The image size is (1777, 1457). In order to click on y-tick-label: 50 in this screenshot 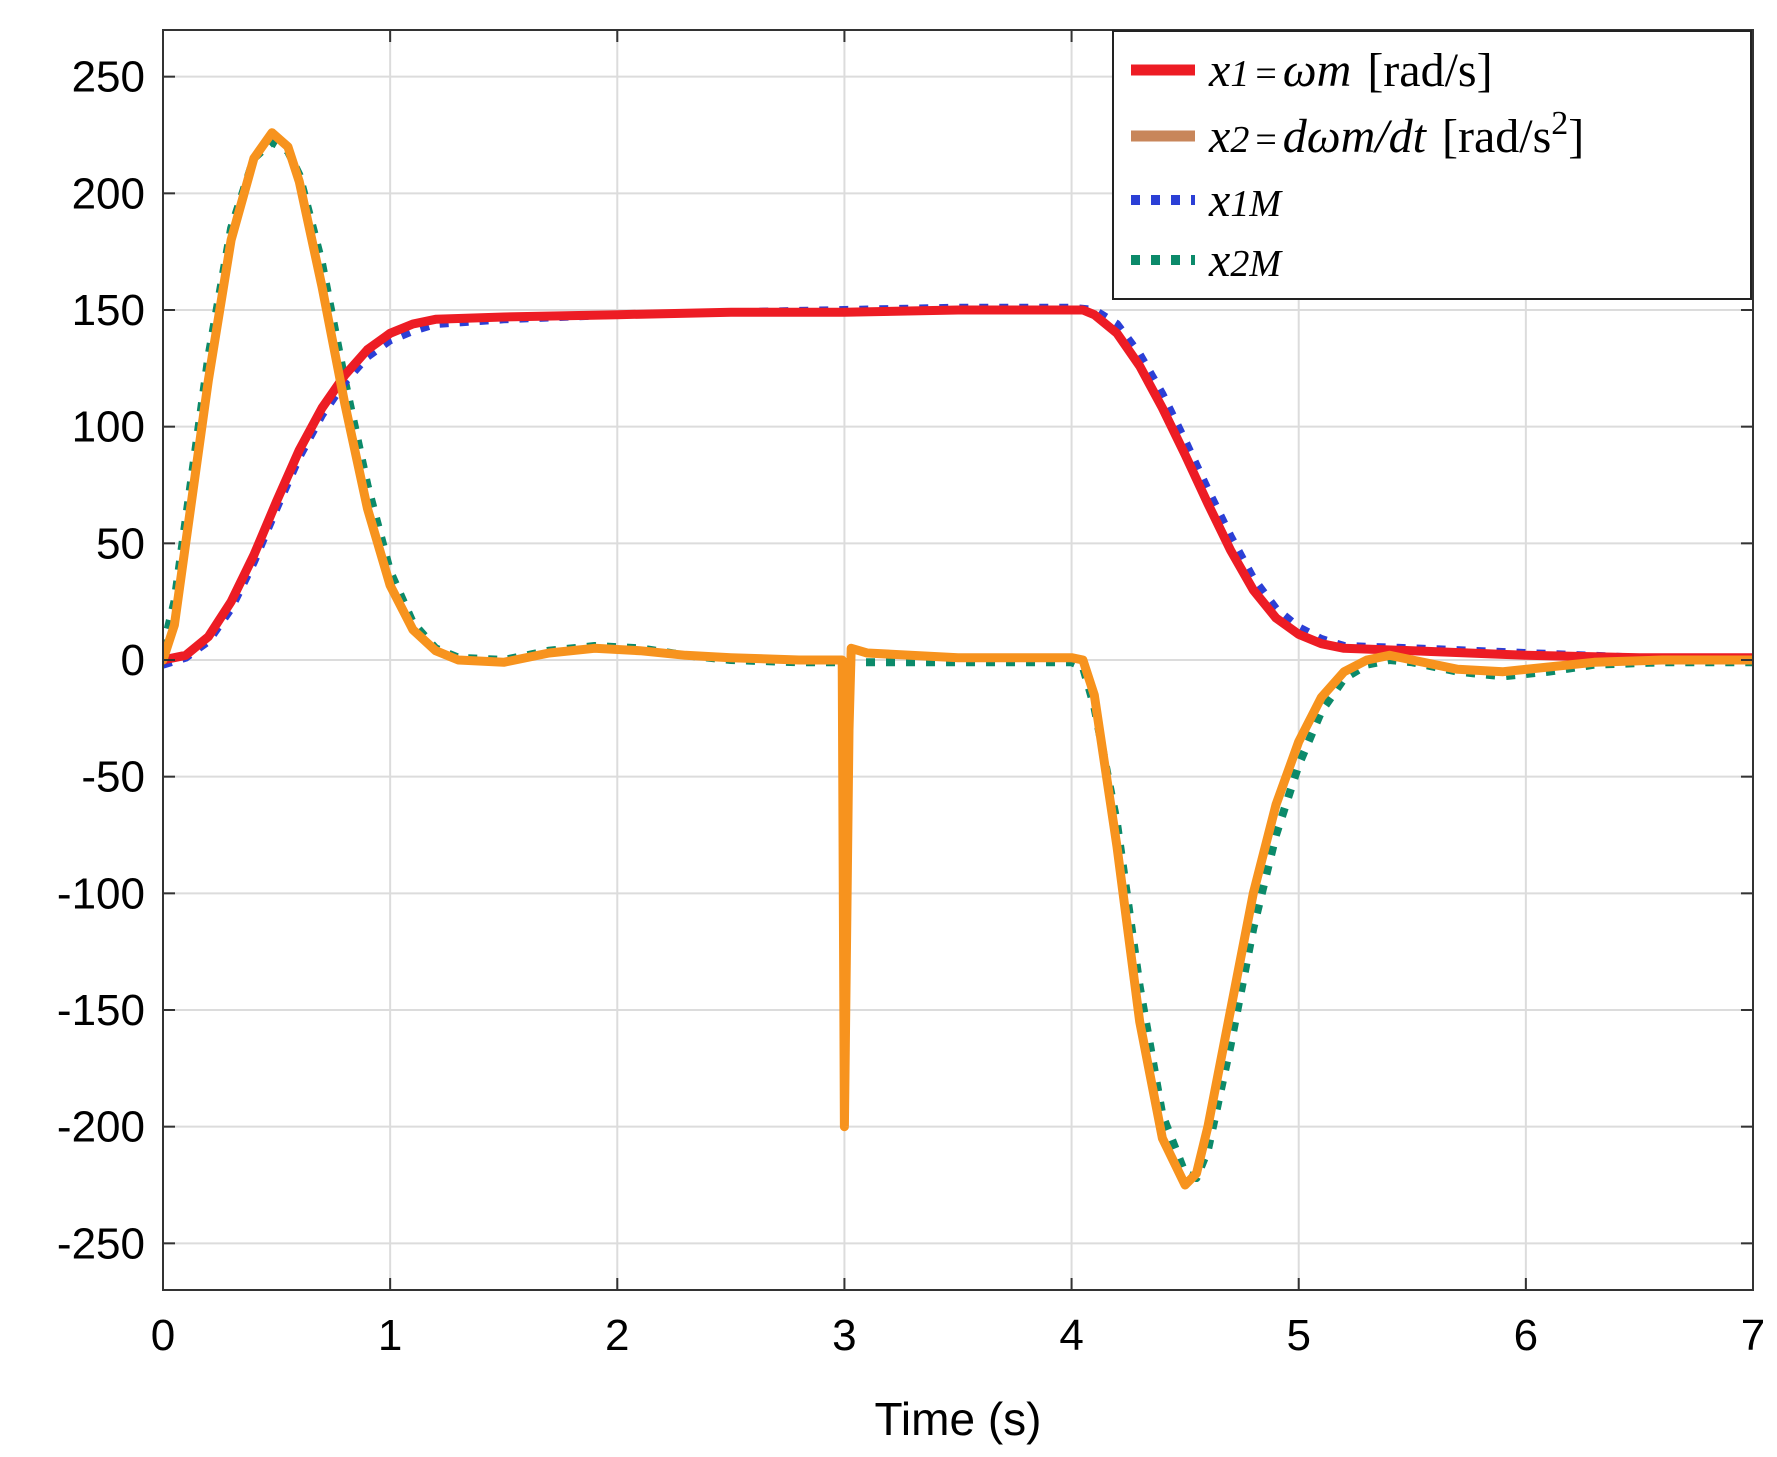, I will do `click(120, 543)`.